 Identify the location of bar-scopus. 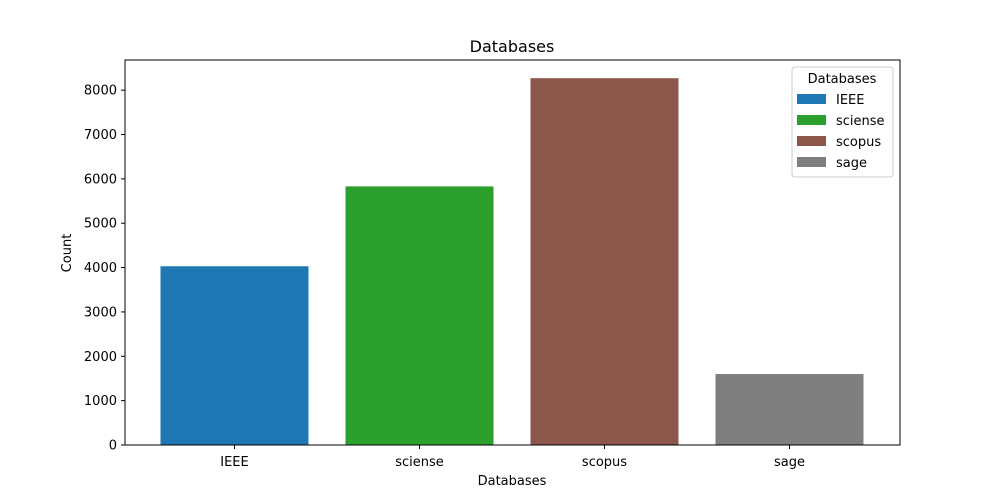
(604, 261).